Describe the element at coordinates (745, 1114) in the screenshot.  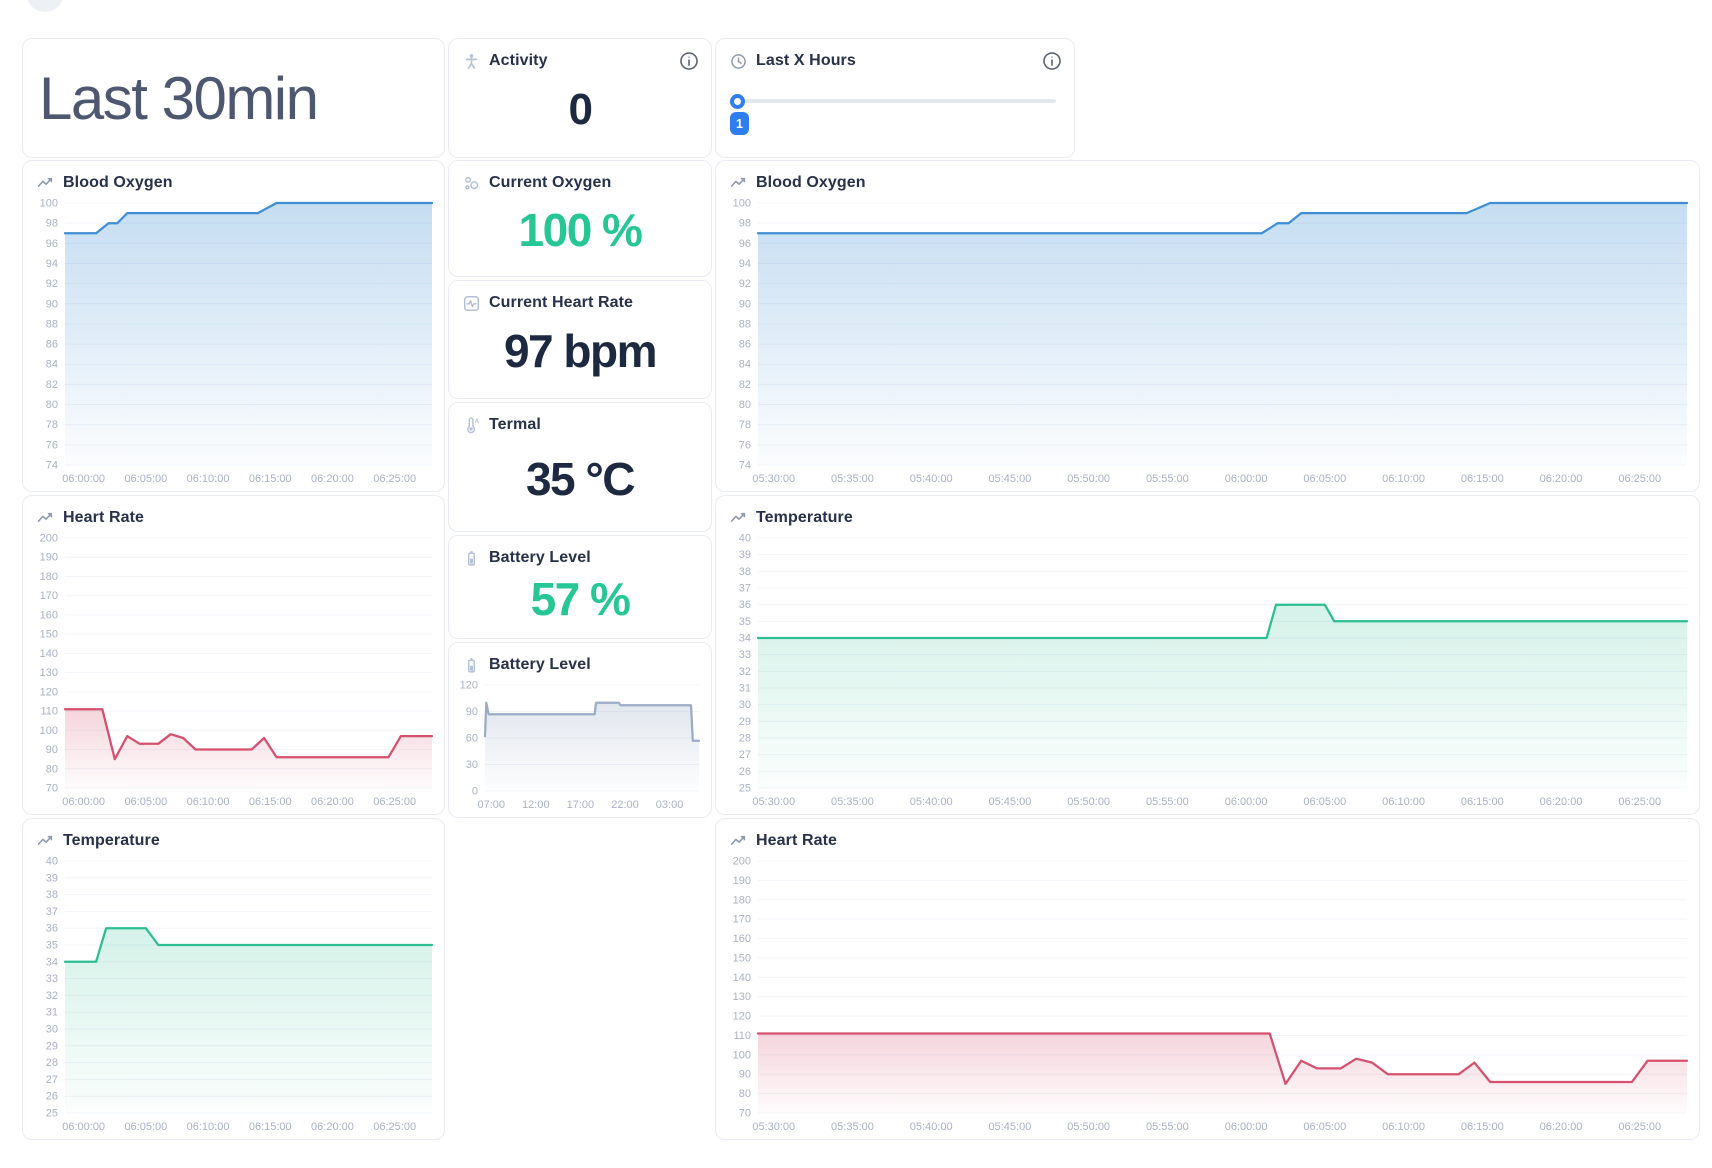
I see `svg-text: 70` at that location.